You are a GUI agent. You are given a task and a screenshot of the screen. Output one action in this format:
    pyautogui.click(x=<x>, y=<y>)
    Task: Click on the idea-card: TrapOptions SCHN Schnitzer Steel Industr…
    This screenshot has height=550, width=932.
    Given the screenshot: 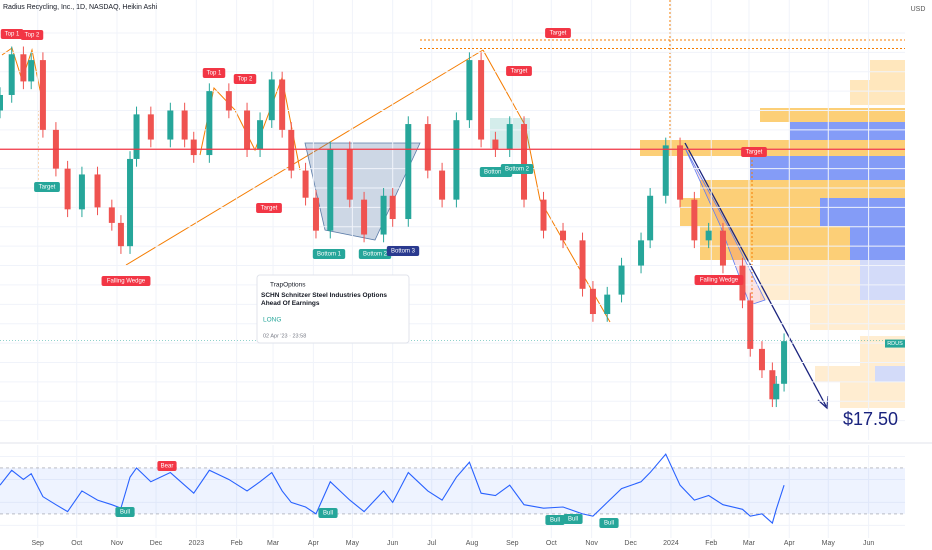 What is the action you would take?
    pyautogui.click(x=333, y=309)
    